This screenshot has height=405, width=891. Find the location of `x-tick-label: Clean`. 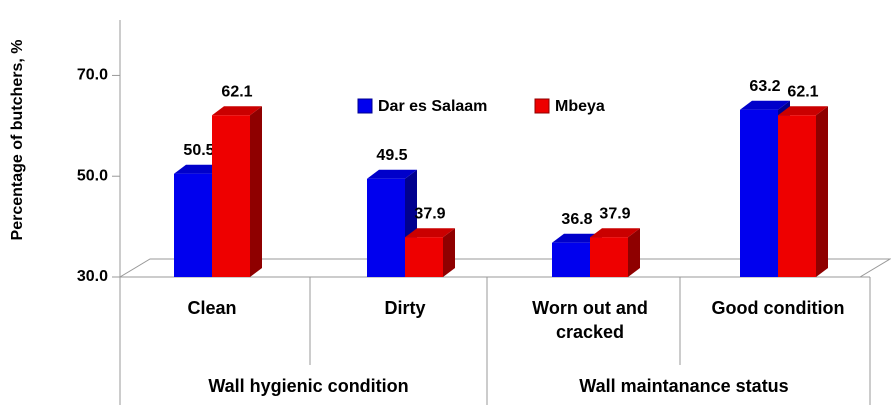

x-tick-label: Clean is located at coordinates (212, 308).